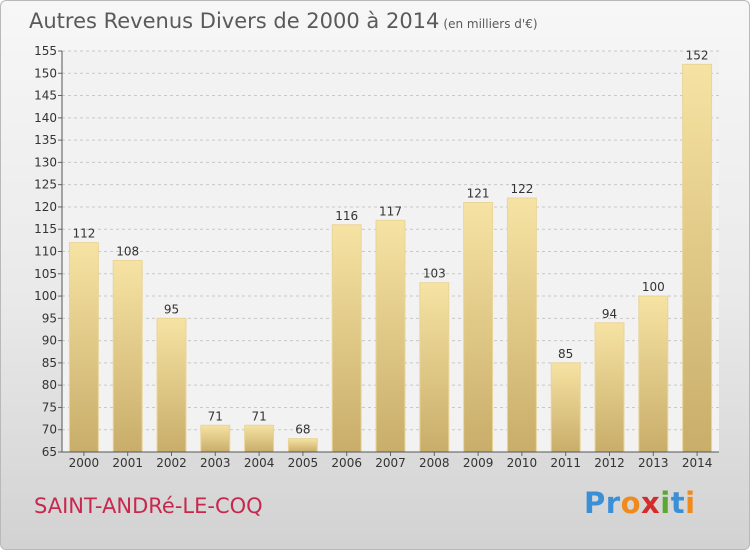  Describe the element at coordinates (434, 367) in the screenshot. I see `bar-2008` at that location.